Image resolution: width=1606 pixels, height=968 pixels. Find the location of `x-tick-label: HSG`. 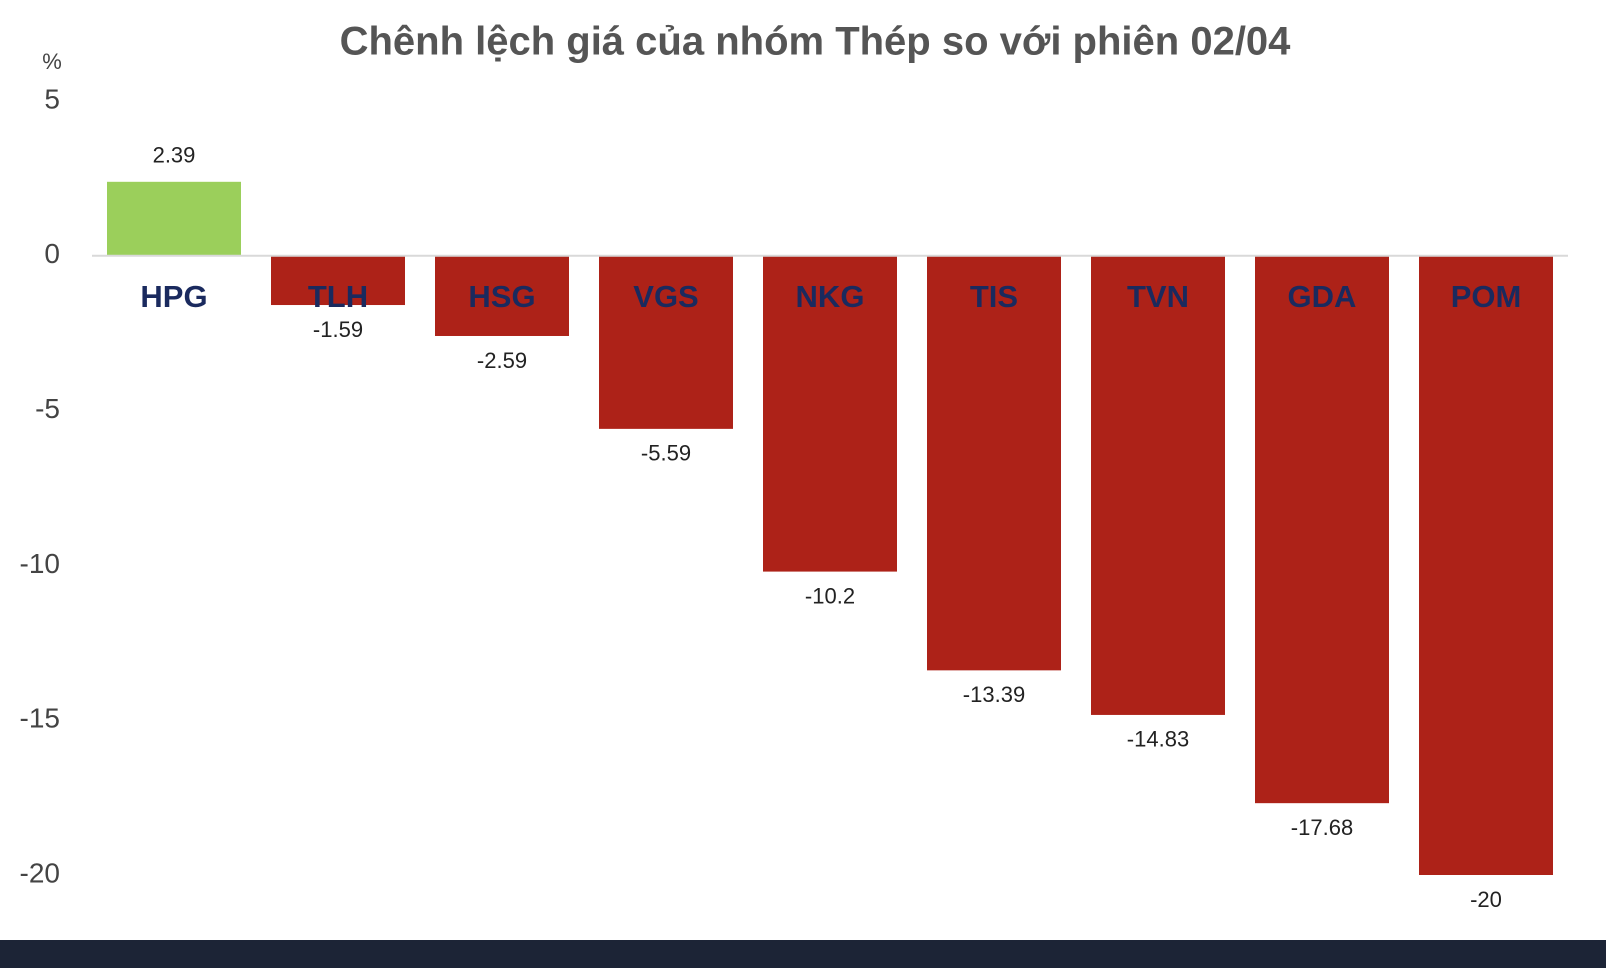

x-tick-label: HSG is located at coordinates (501, 296).